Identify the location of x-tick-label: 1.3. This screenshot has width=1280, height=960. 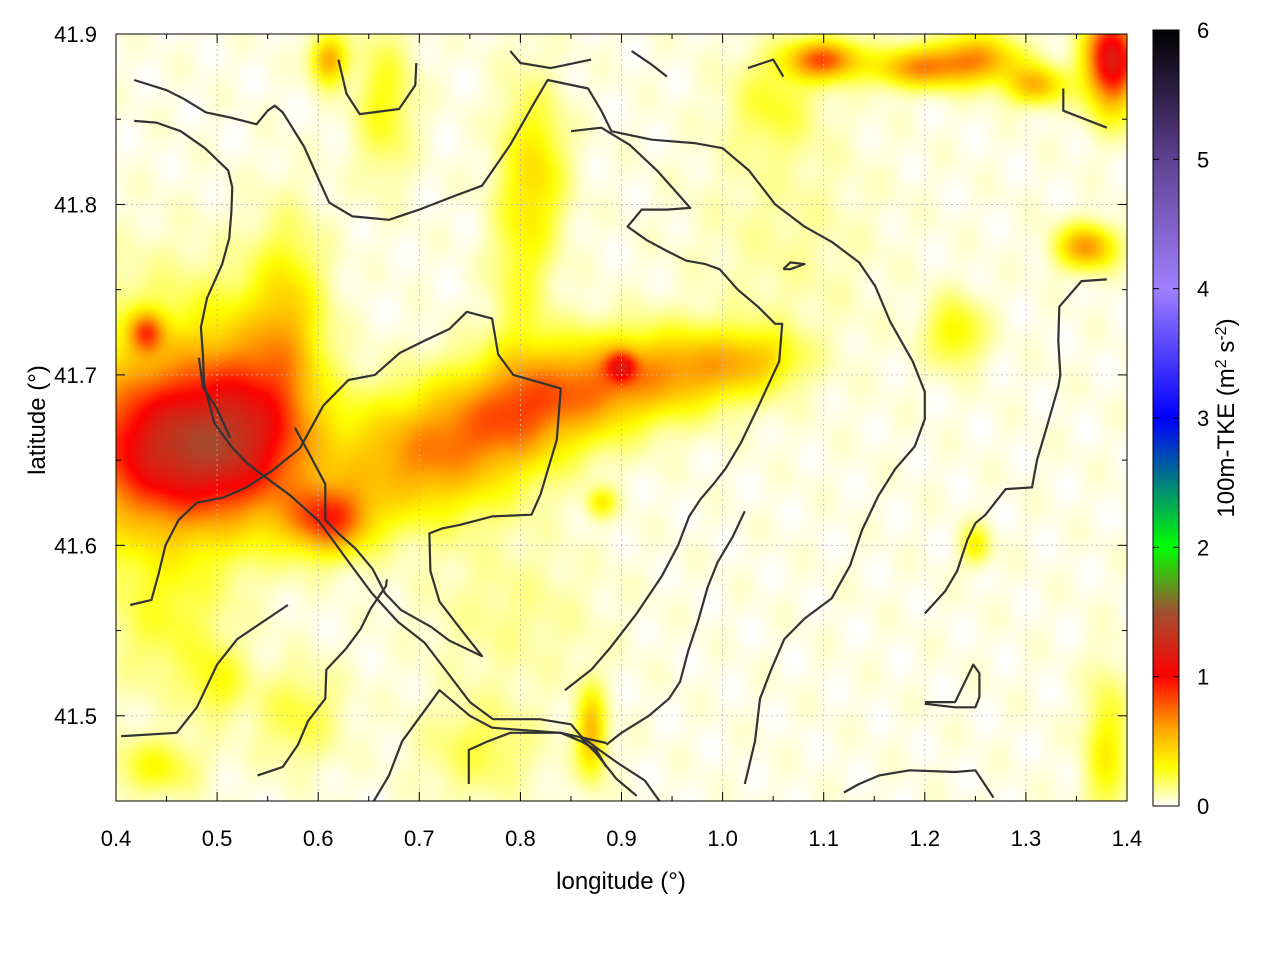
(1026, 838).